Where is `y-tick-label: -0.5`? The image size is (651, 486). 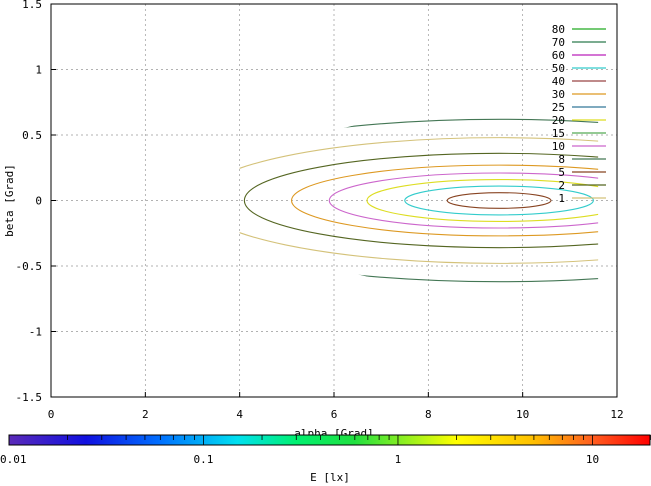
y-tick-label: -0.5 is located at coordinates (29, 266).